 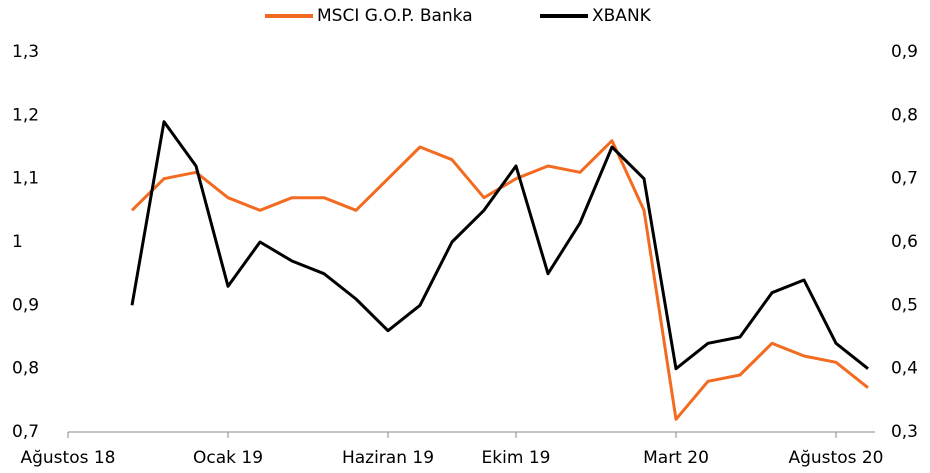 What do you see at coordinates (228, 458) in the screenshot?
I see `x-tick-label: Ocak 19` at bounding box center [228, 458].